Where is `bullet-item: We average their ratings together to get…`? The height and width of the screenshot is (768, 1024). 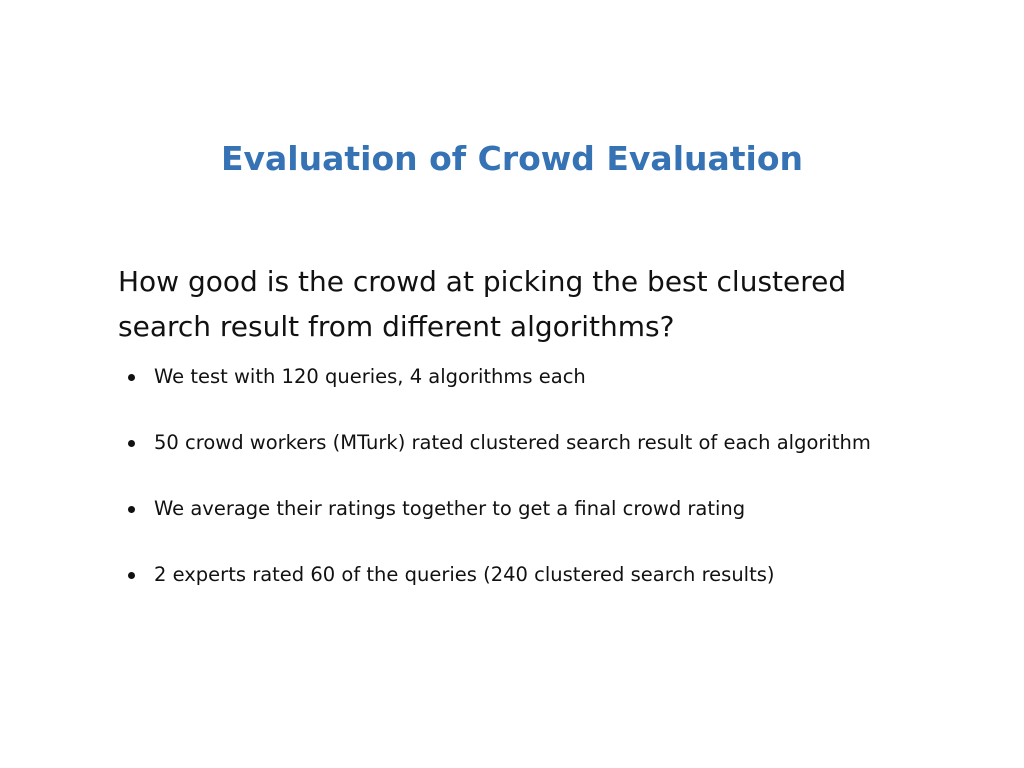 bullet-item: We average their ratings together to get… is located at coordinates (568, 527).